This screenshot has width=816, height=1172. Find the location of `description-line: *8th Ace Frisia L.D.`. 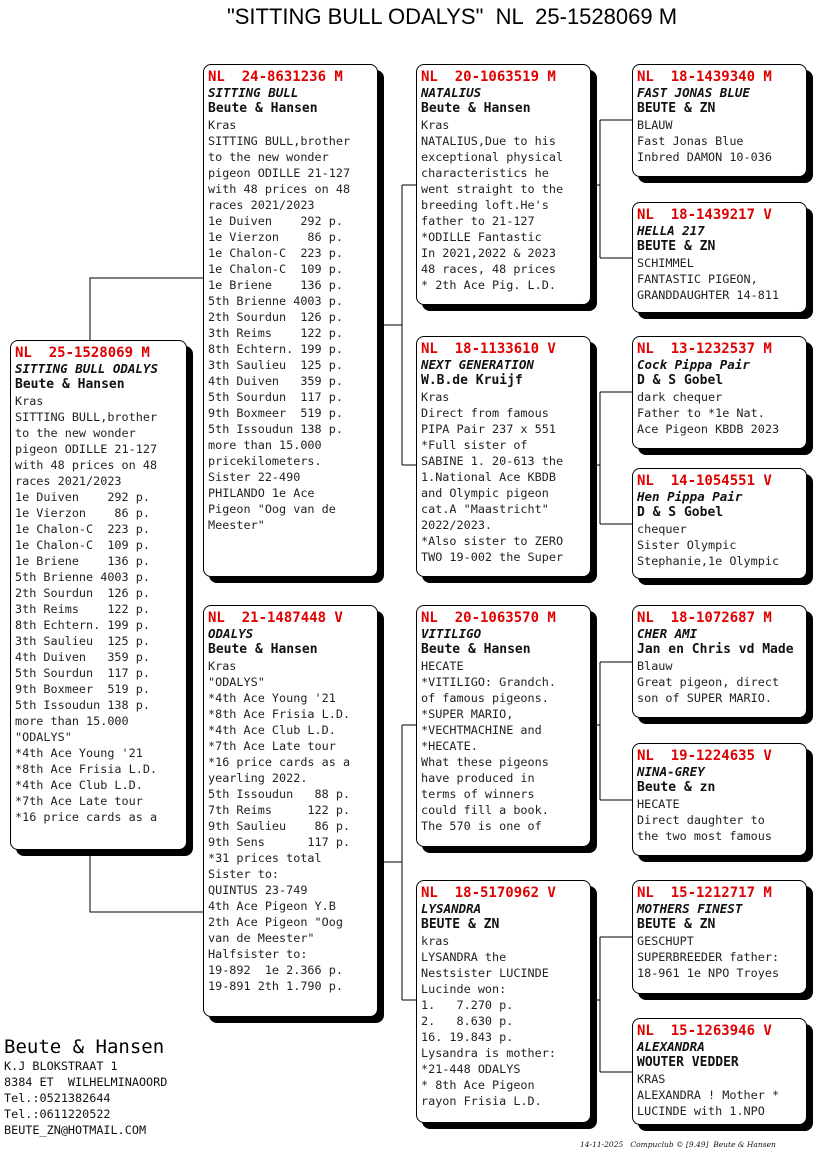

description-line: *8th Ace Frisia L.D. is located at coordinates (86, 769).